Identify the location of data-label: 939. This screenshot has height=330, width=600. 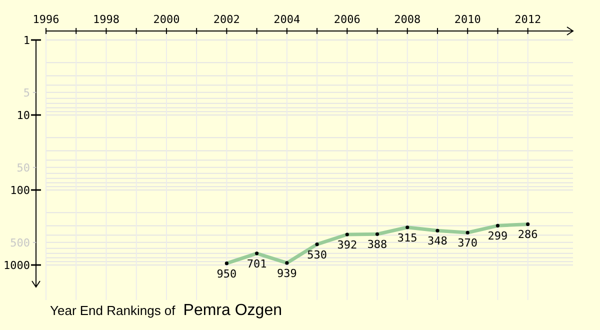
(286, 273).